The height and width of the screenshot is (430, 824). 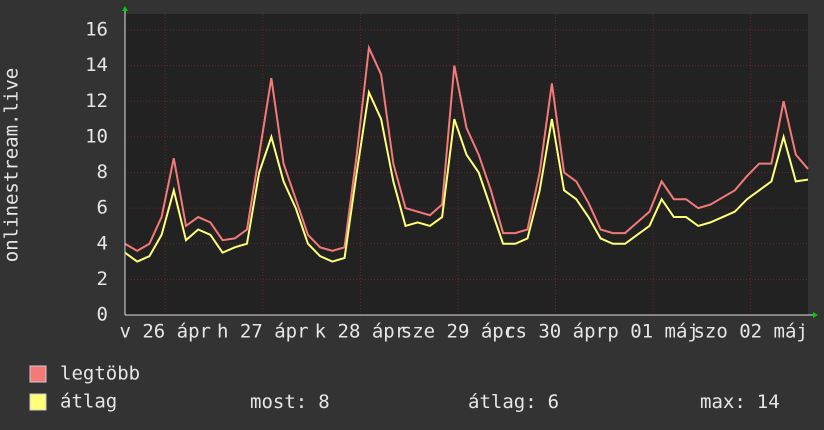 What do you see at coordinates (102, 243) in the screenshot?
I see `y-tick-label: 4` at bounding box center [102, 243].